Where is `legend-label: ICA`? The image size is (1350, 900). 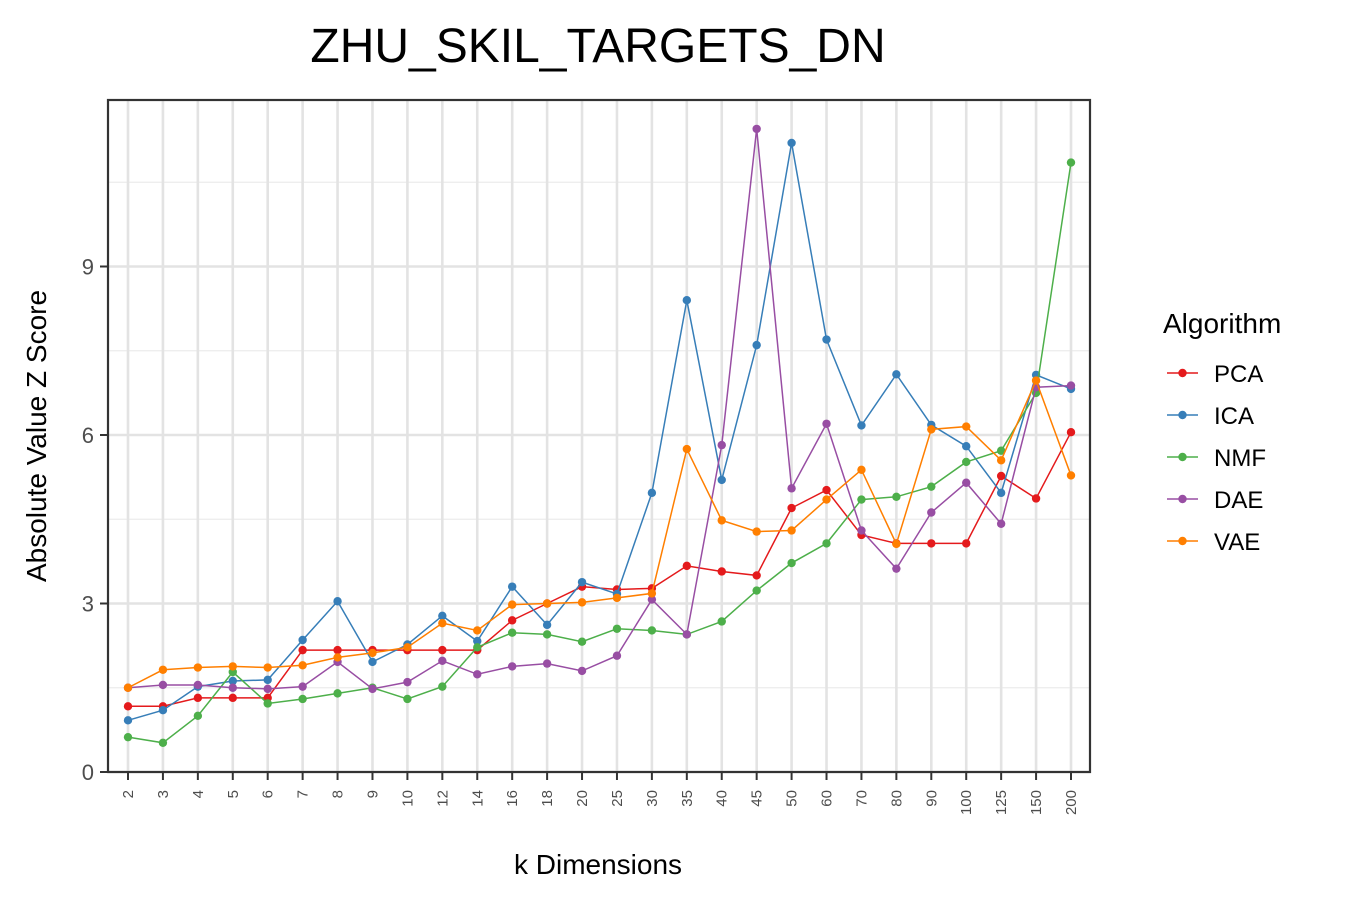
legend-label: ICA is located at coordinates (1234, 416).